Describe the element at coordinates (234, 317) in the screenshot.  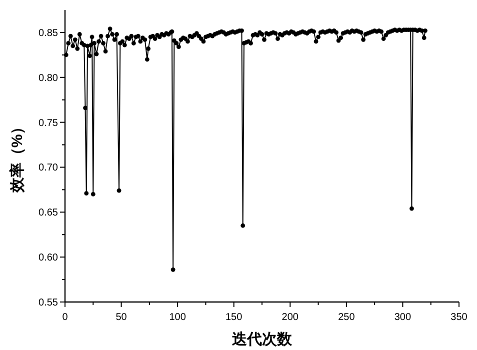
I see `x-tick-label: 150` at that location.